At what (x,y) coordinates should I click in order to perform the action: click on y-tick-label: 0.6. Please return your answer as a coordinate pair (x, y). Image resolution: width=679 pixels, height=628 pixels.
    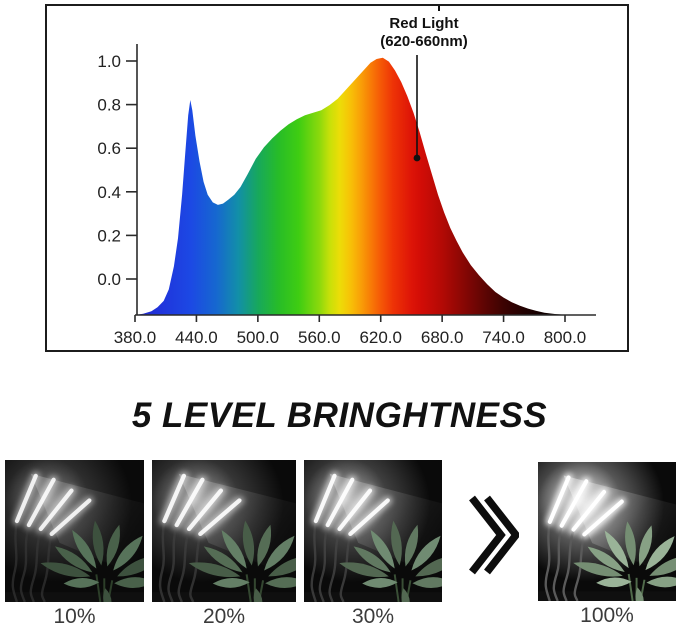
    Looking at the image, I should click on (109, 148).